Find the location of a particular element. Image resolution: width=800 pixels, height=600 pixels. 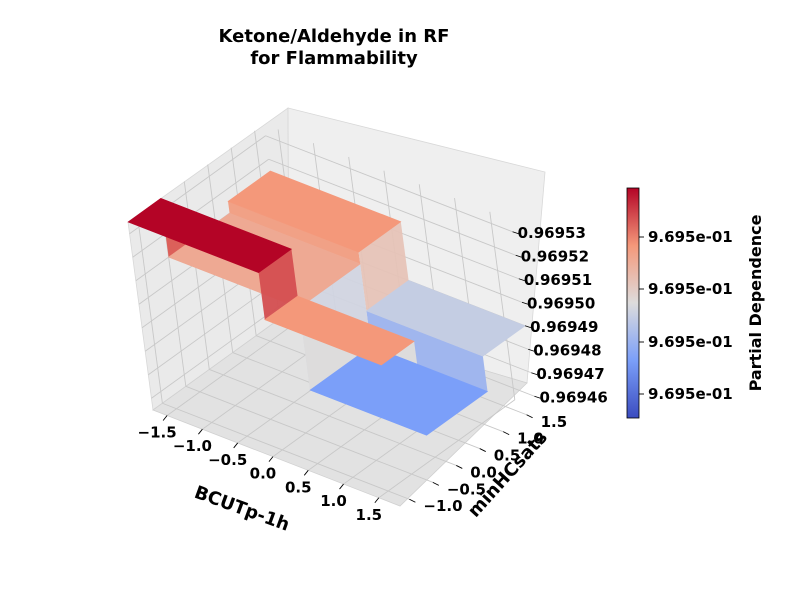

x-tick-label: −1.5 is located at coordinates (157, 432).